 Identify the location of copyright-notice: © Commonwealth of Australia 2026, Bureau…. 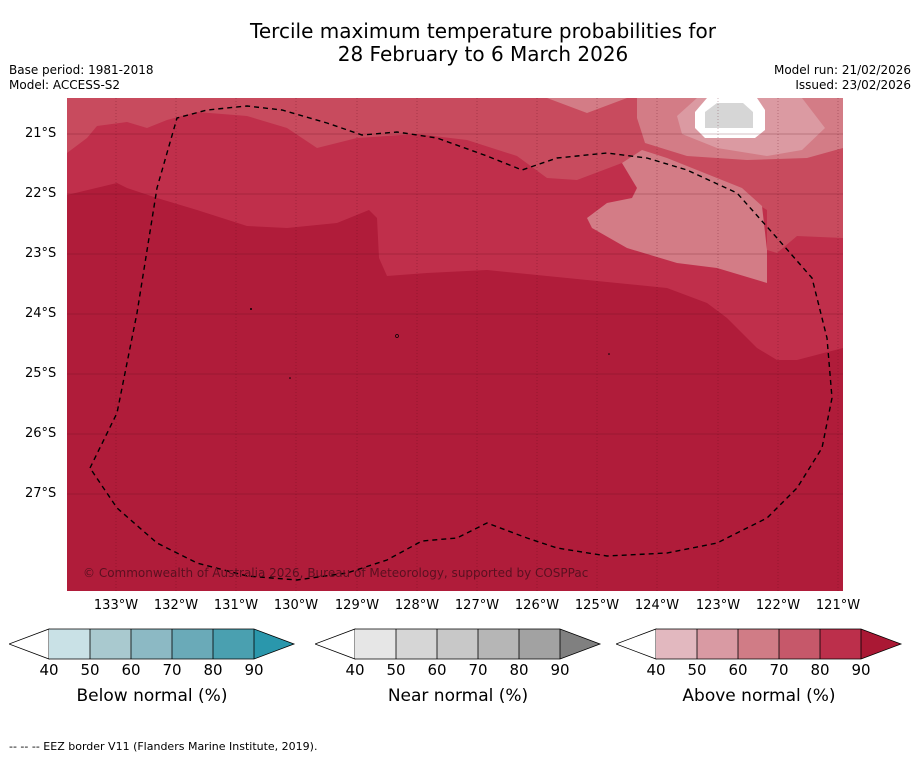
(335, 573).